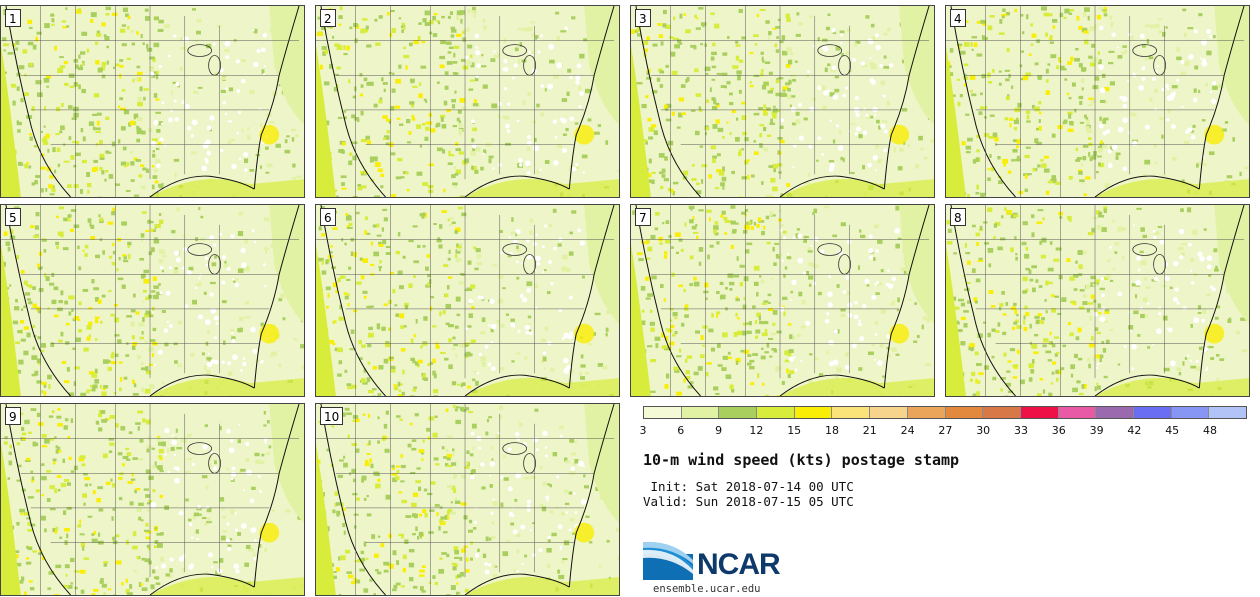 Image resolution: width=1260 pixels, height=597 pixels. I want to click on colorbar-tick-labels: 3 6 9 12 15 18 21 24 27 30 33 36 39 42 45 48, so click(943, 431).